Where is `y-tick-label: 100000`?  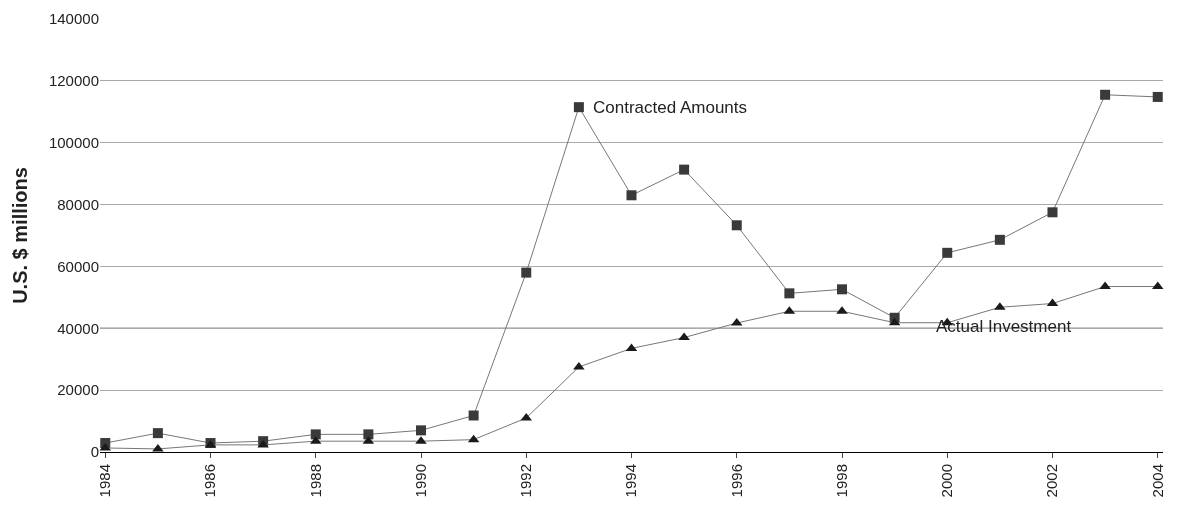 y-tick-label: 100000 is located at coordinates (73, 142).